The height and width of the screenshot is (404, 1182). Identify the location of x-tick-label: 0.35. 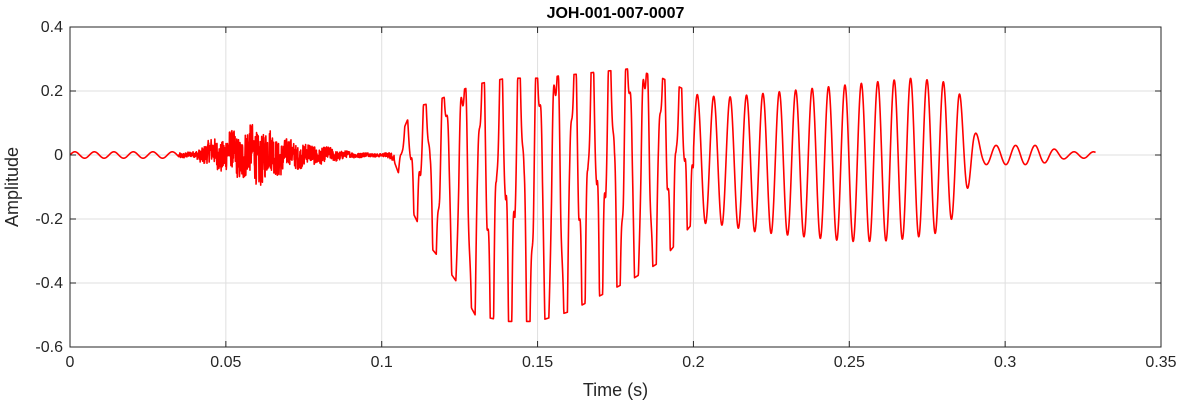
(1160, 362).